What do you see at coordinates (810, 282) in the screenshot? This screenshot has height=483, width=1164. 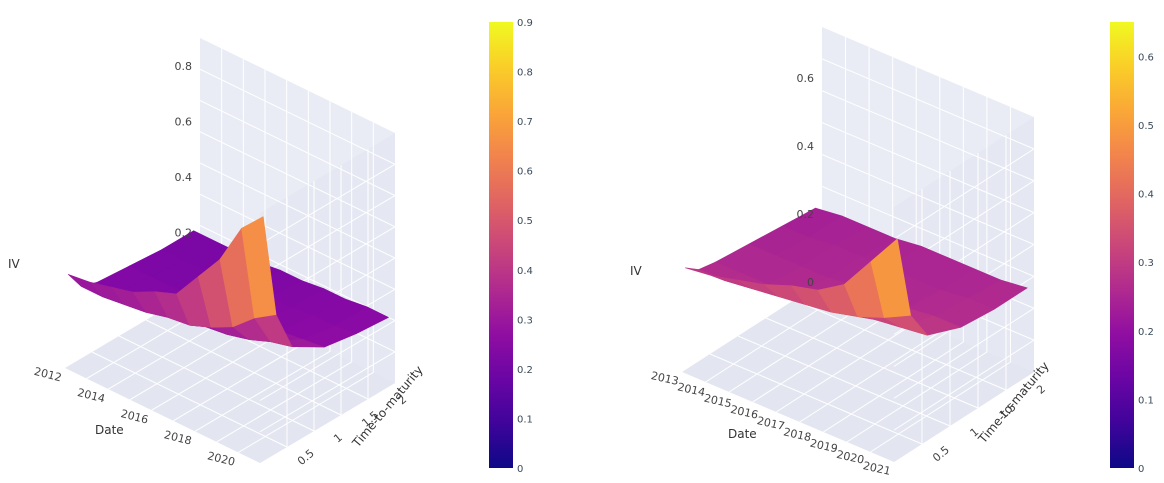 I see `z-tick-label: 0` at bounding box center [810, 282].